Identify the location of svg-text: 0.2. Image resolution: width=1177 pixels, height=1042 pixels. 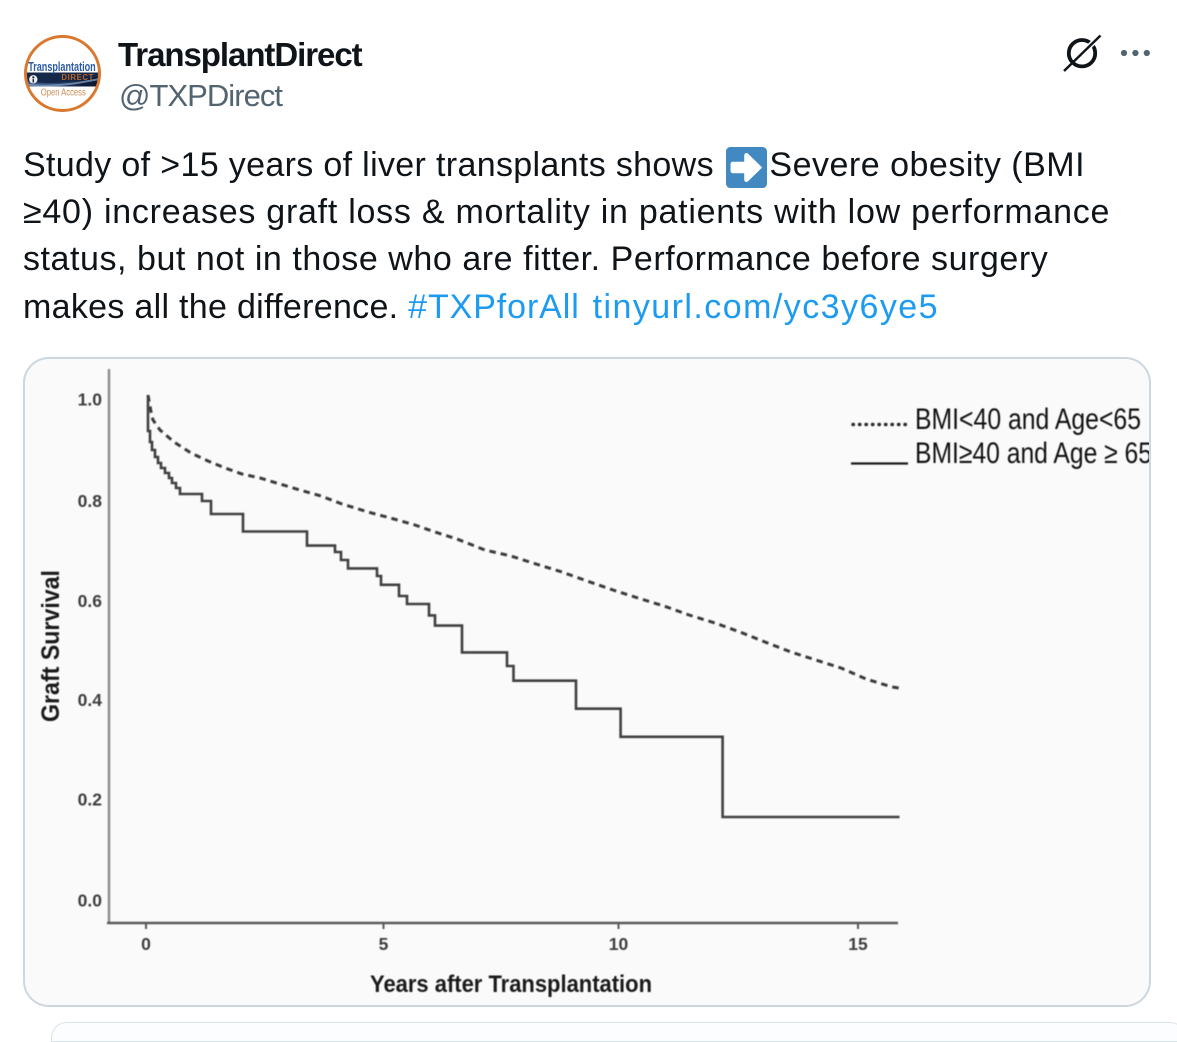
(90, 800).